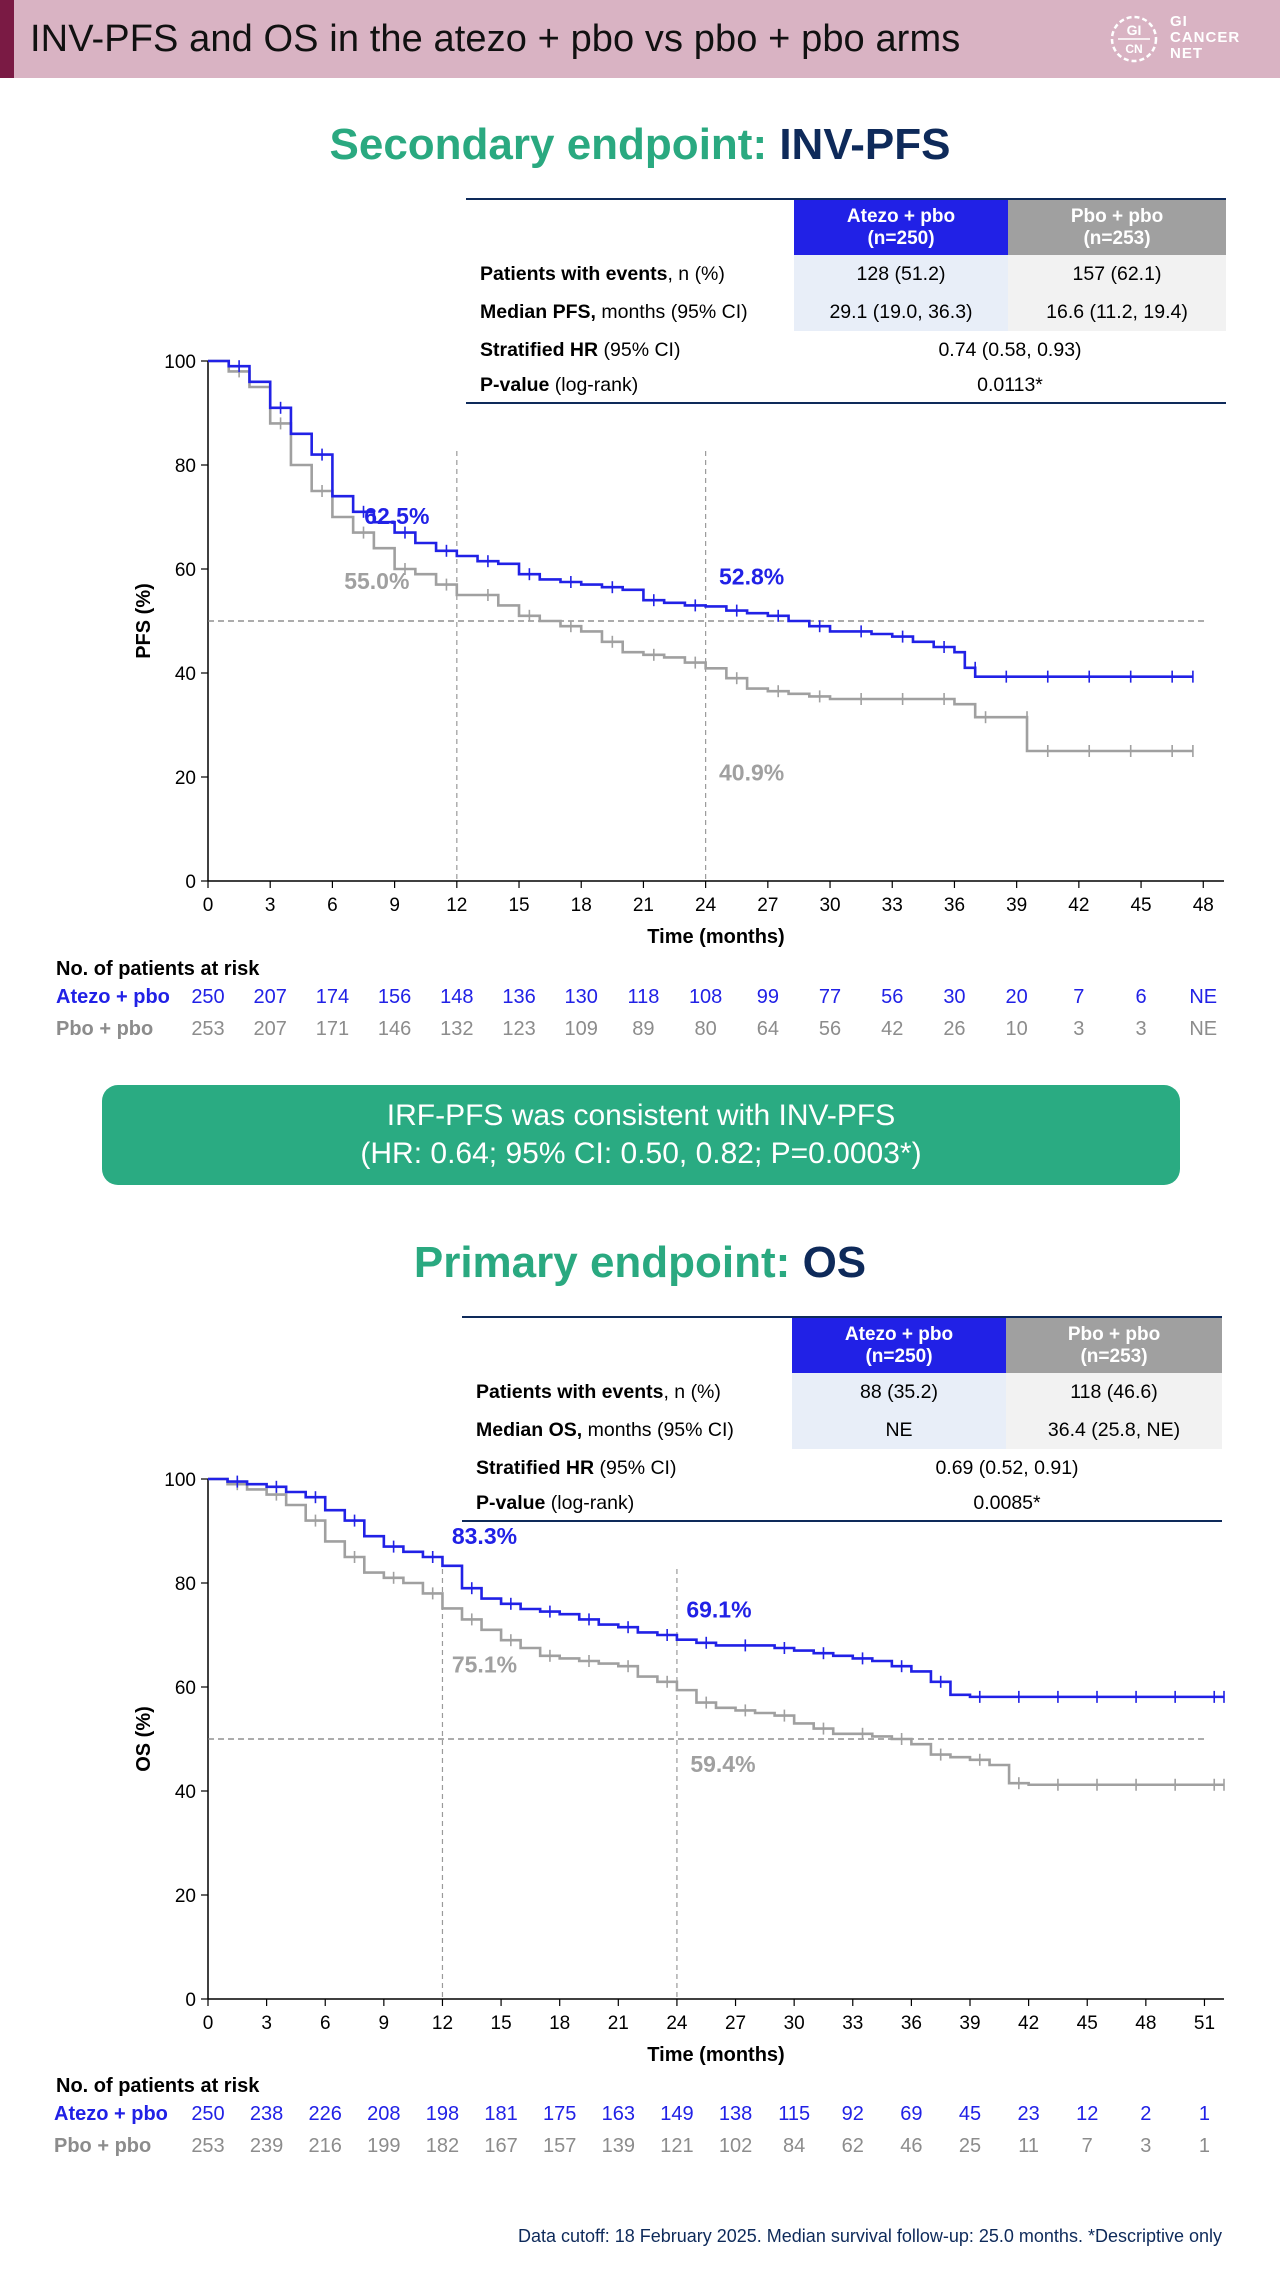  What do you see at coordinates (1016, 1029) in the screenshot?
I see `pfs-risk-pbo-count: 10` at bounding box center [1016, 1029].